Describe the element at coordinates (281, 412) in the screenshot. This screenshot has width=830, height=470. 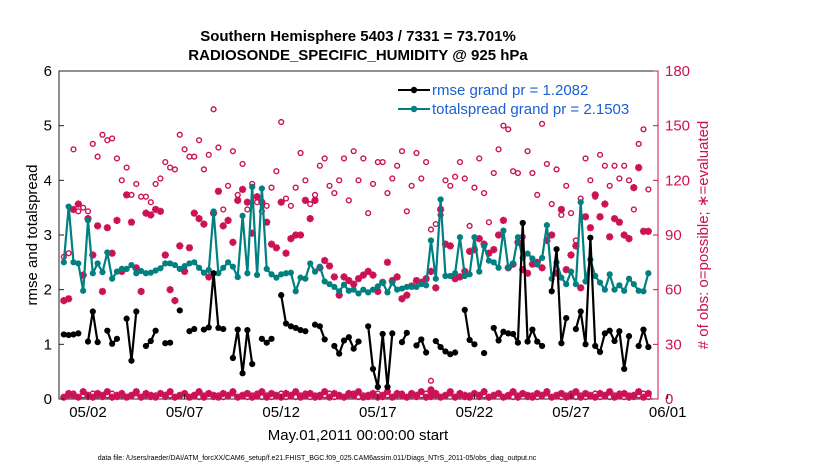
I see `x-tick-label: 05/12` at that location.